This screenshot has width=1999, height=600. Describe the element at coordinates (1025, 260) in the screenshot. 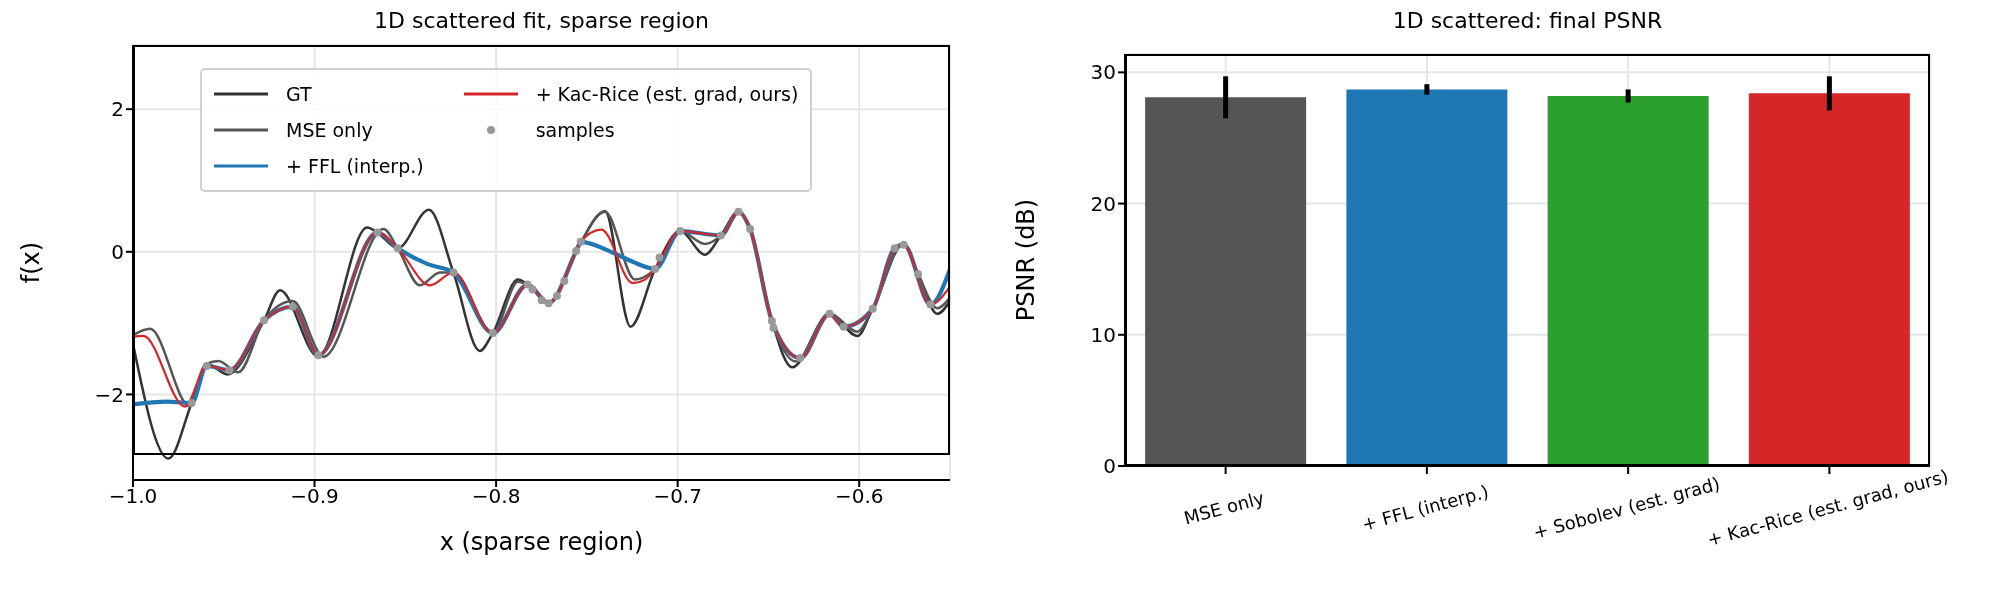

I see `y-axis-title: PSNR (dB)` at that location.